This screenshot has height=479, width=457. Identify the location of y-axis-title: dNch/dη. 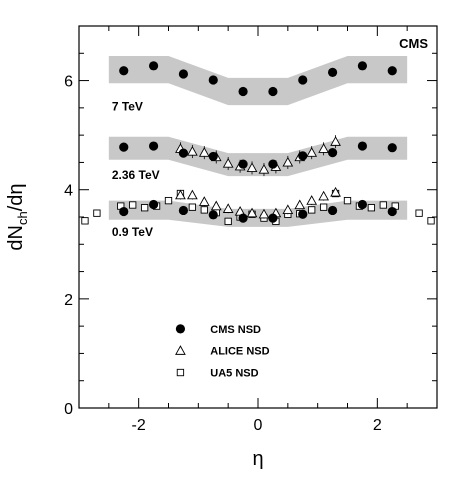
(17, 216).